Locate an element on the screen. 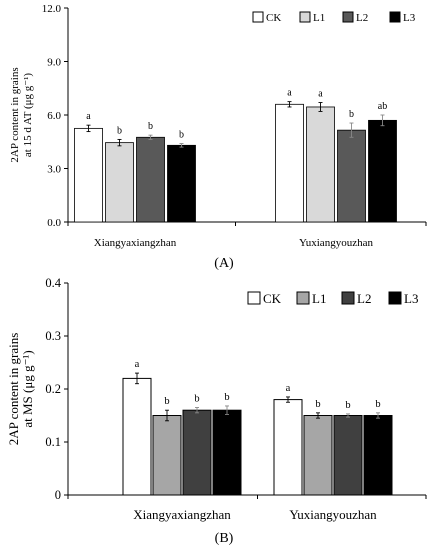 The image size is (436, 550). y-tick-label: 0.4 is located at coordinates (53, 283).